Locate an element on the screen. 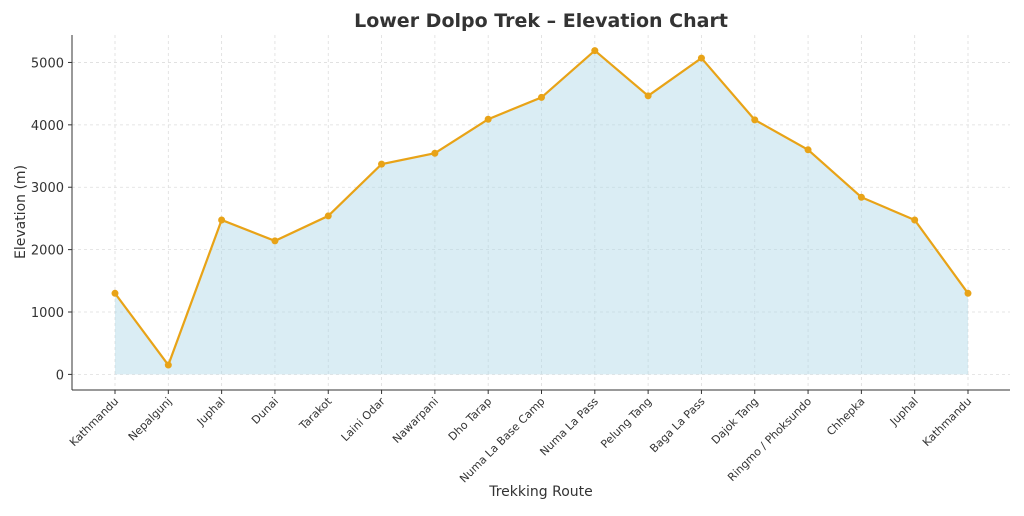  y-tick-label: 0 is located at coordinates (60, 375).